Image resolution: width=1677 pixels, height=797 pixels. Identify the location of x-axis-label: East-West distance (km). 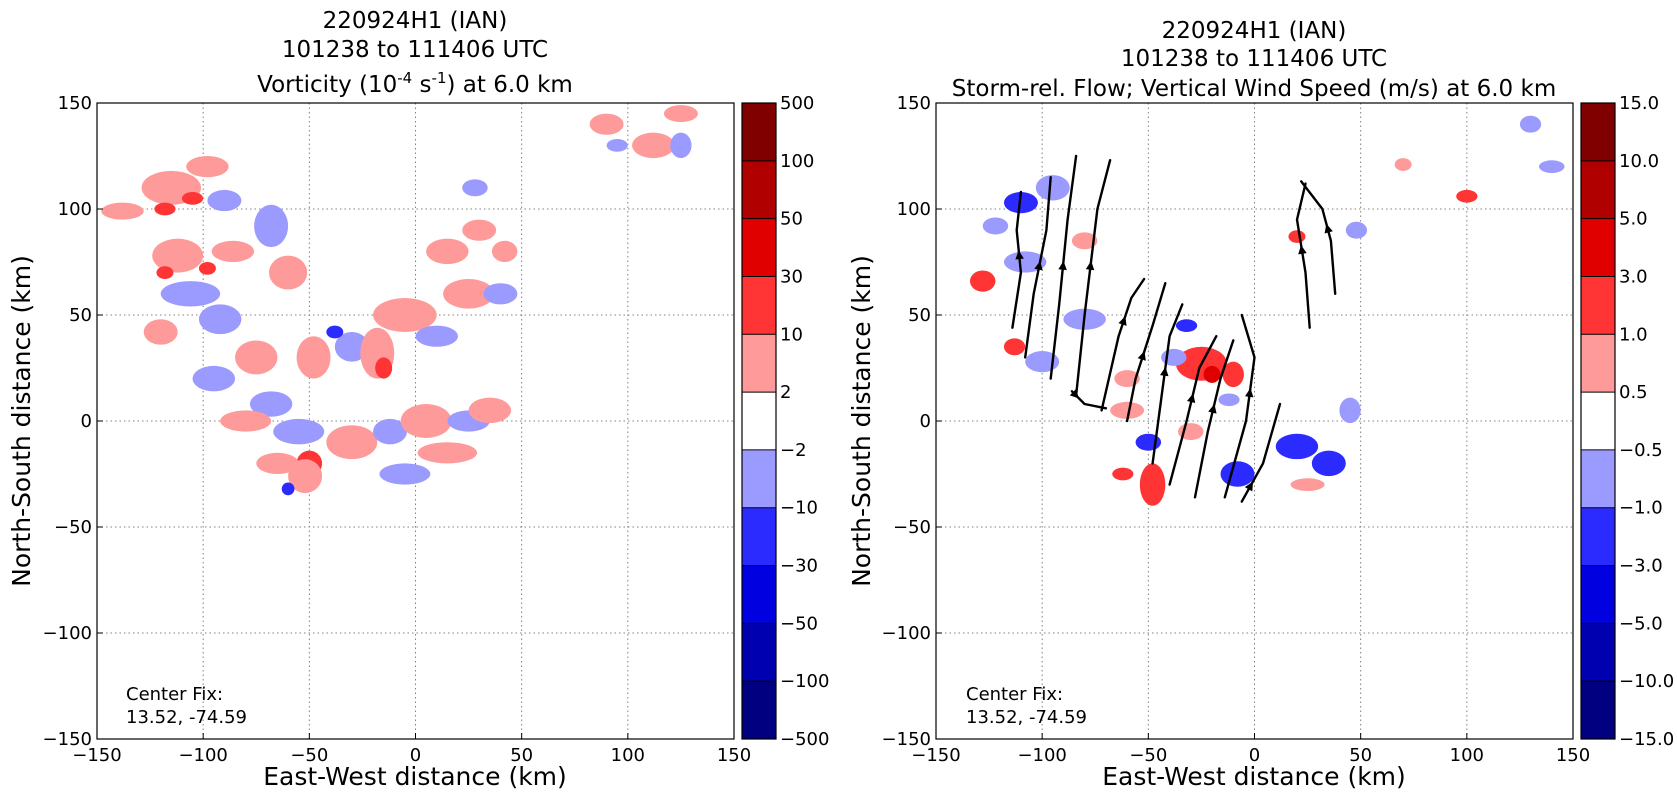
(415, 776).